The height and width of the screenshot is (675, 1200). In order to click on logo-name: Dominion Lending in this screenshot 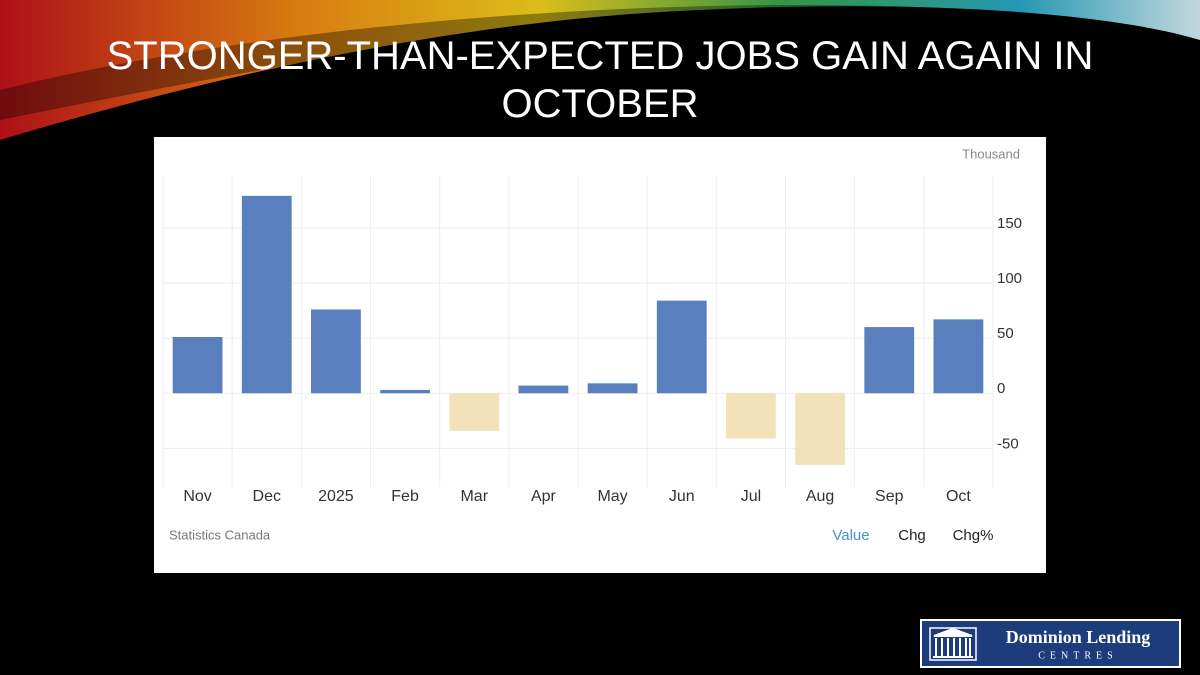, I will do `click(1078, 637)`.